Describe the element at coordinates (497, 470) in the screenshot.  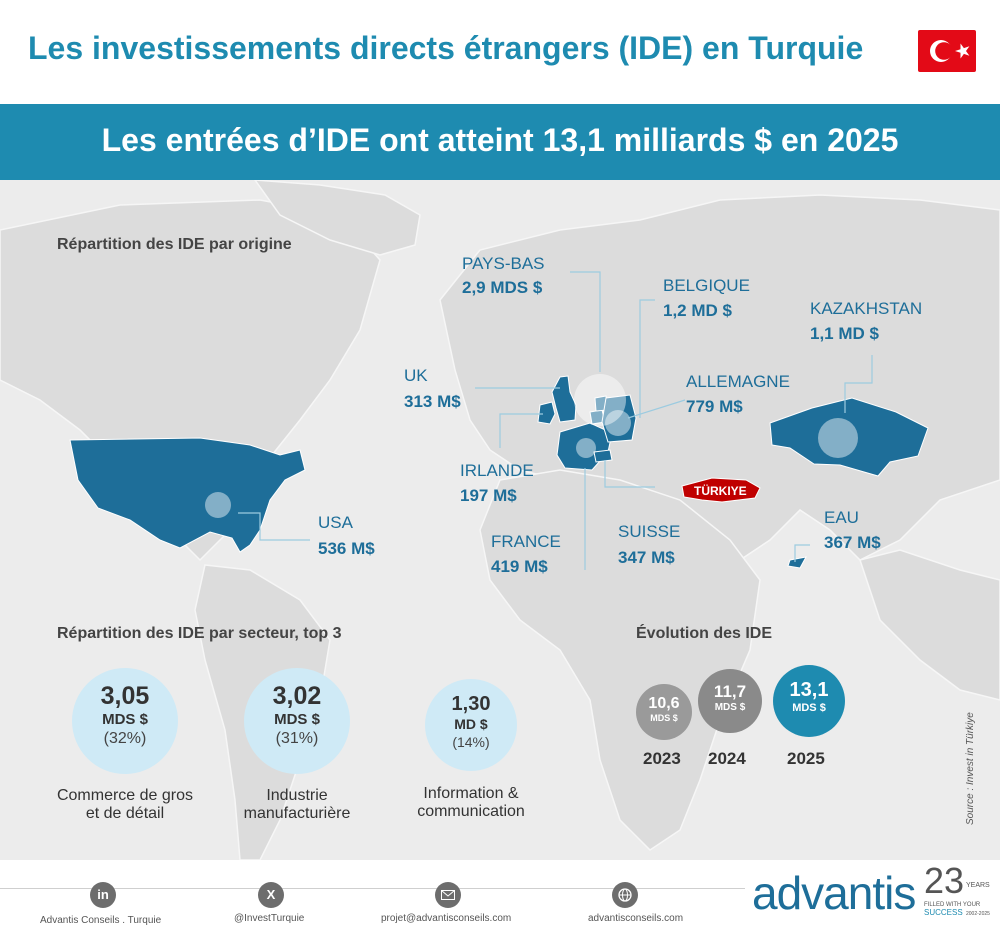
I see `country-label-ireland: IRLANDE` at that location.